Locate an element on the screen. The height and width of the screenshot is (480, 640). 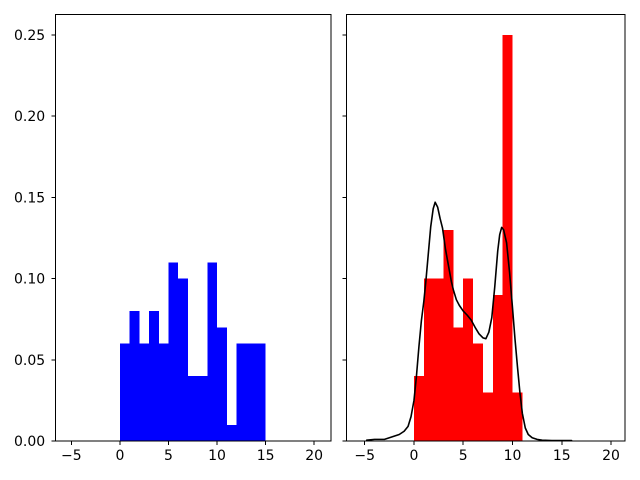
y-tick-label: 0.25 is located at coordinates (29, 36).